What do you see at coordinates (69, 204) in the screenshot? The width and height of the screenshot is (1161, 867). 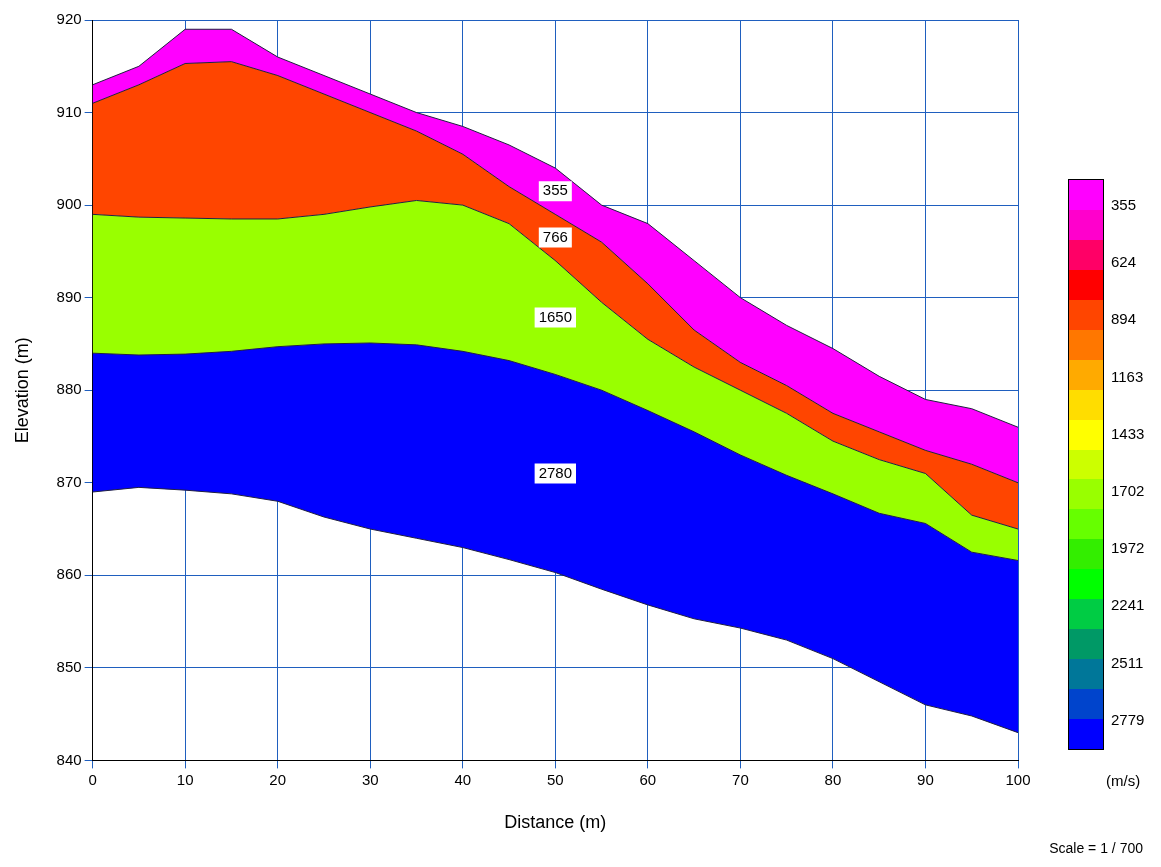 I see `y-tick-label: 900` at bounding box center [69, 204].